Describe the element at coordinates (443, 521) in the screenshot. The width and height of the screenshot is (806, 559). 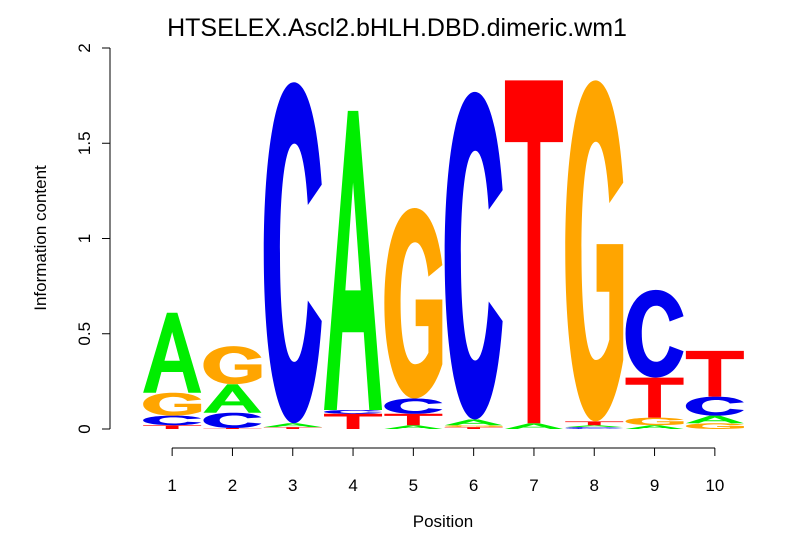
I see `x-axis-title: Position` at that location.